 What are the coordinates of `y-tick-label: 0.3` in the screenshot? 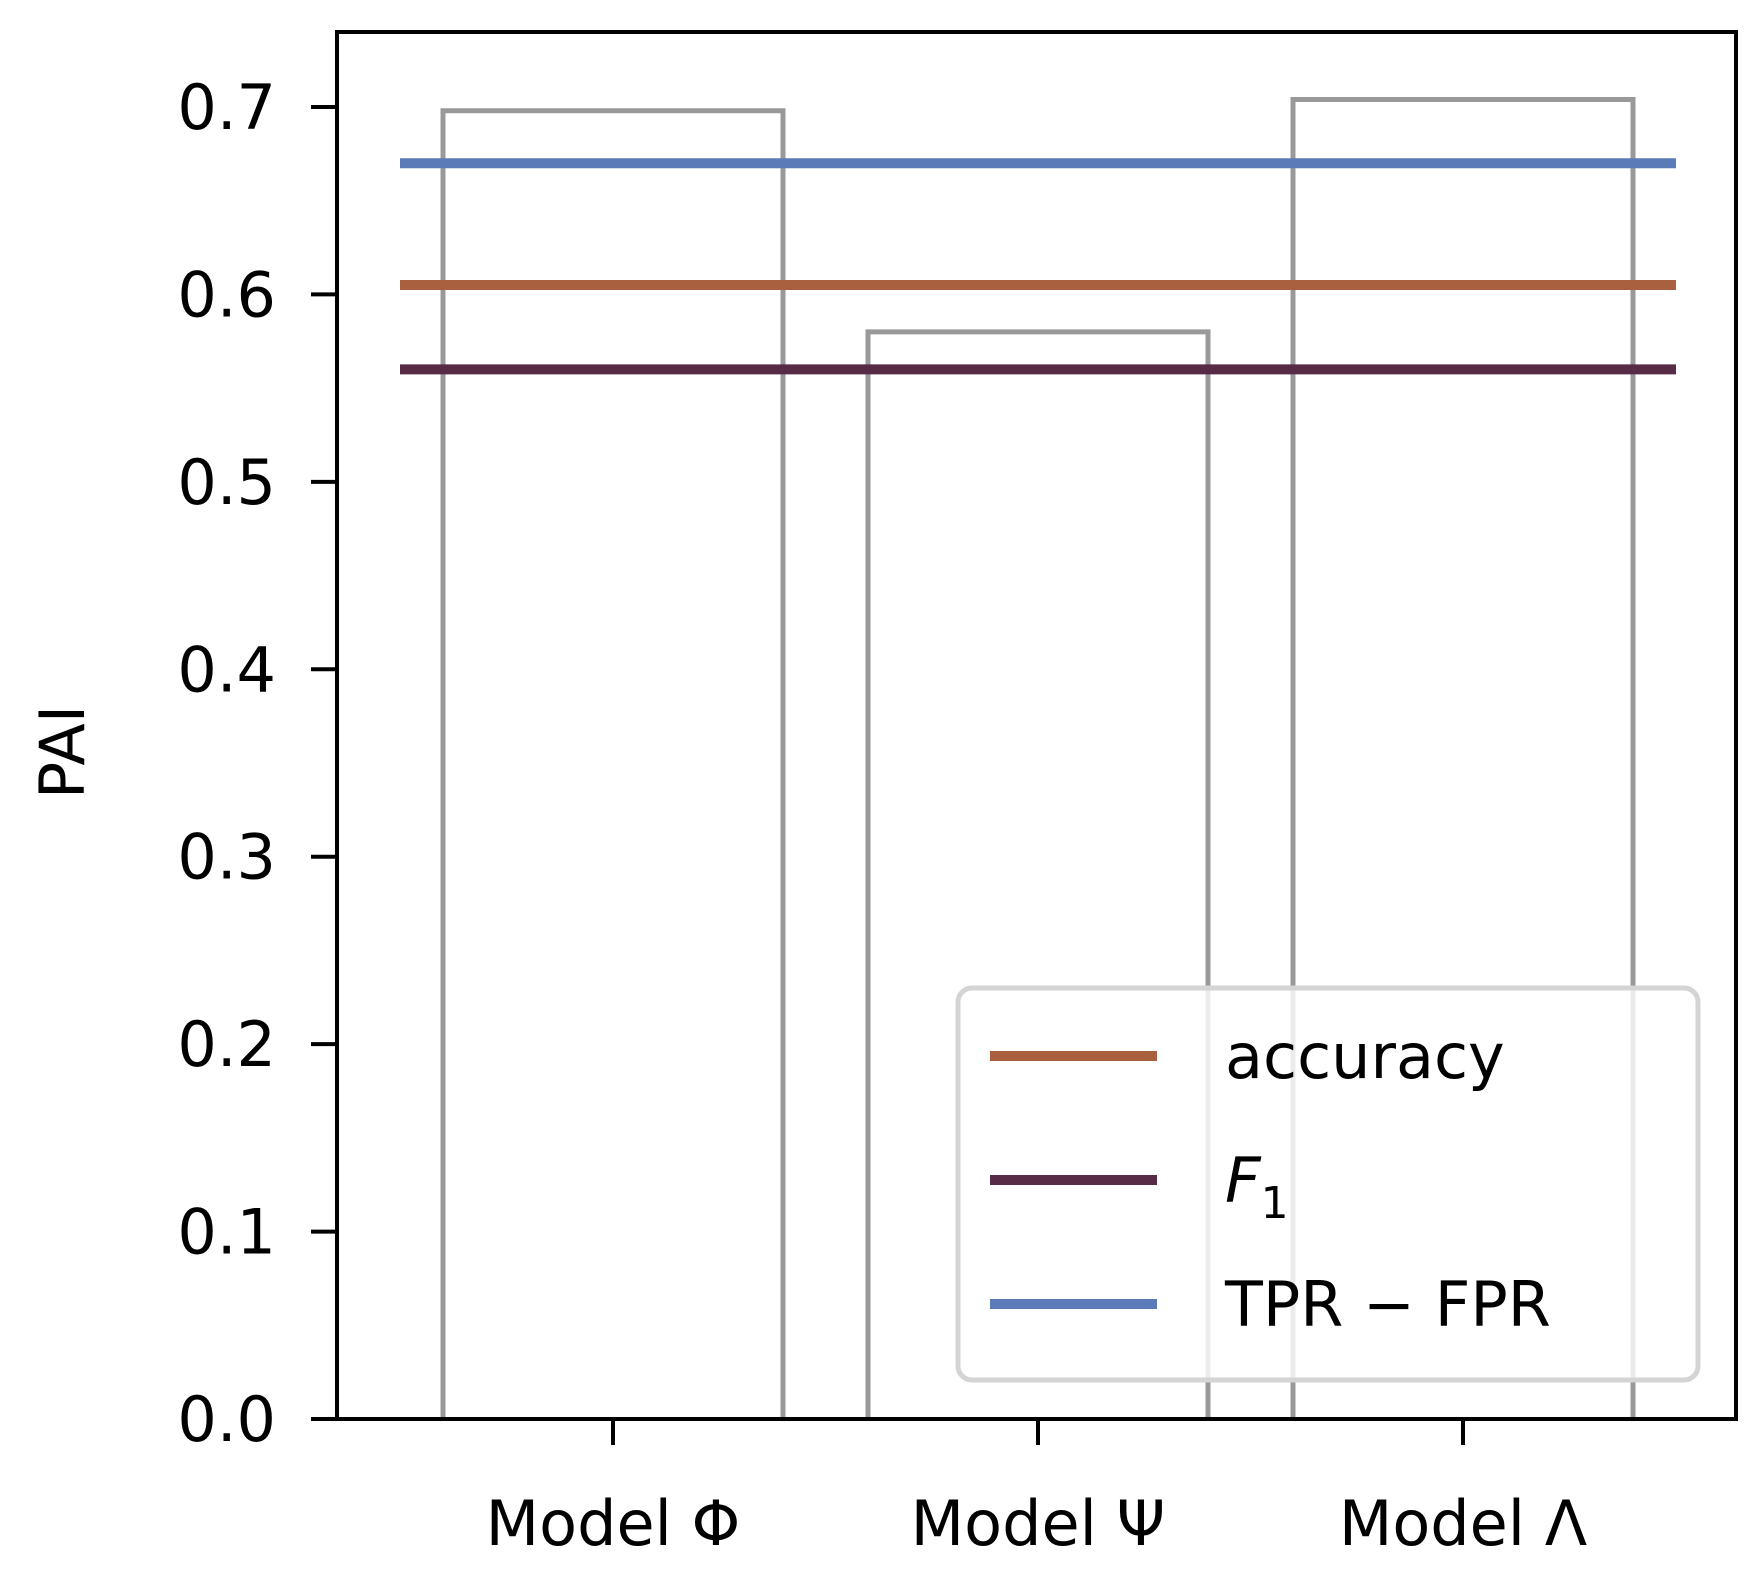 It's located at (226, 857).